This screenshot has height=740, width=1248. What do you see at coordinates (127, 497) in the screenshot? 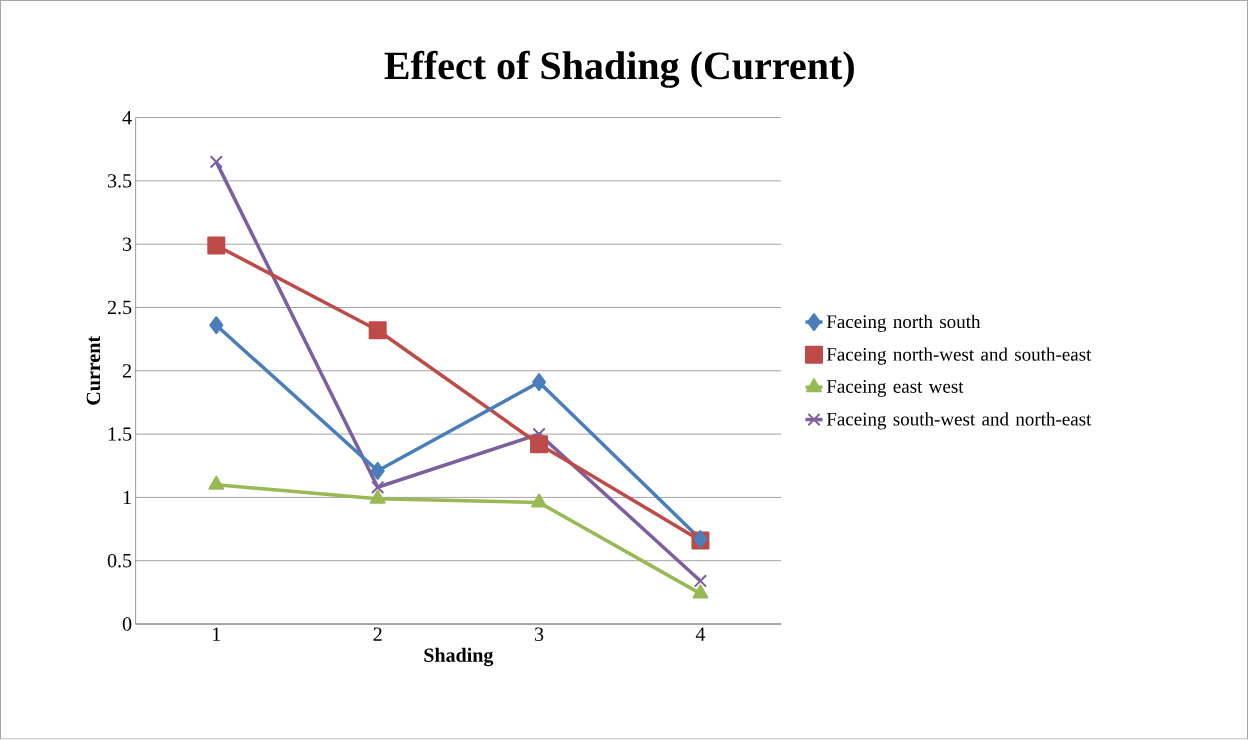
I see `y-tick-label: 1` at bounding box center [127, 497].